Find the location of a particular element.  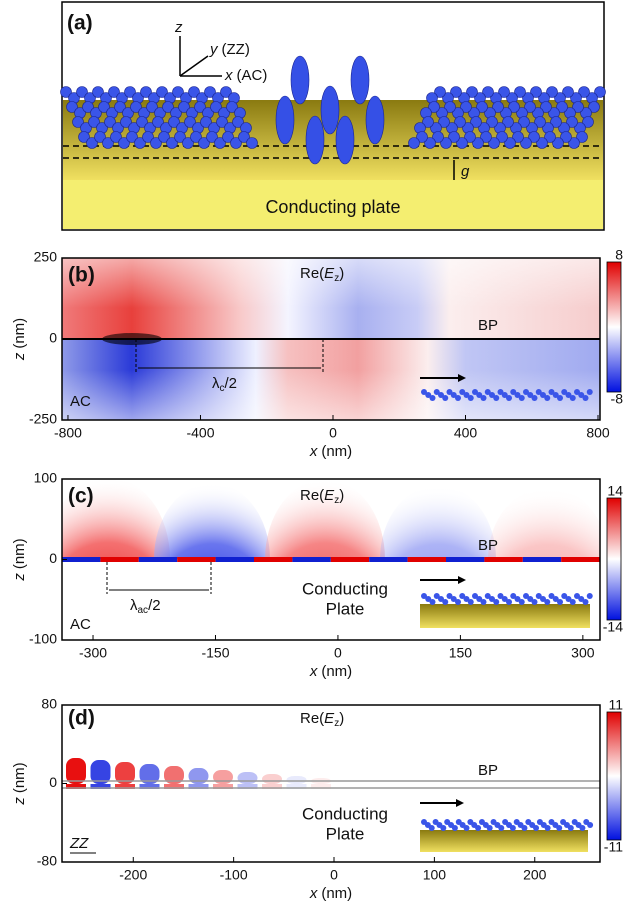

colorbar-label: -14 is located at coordinates (613, 627).